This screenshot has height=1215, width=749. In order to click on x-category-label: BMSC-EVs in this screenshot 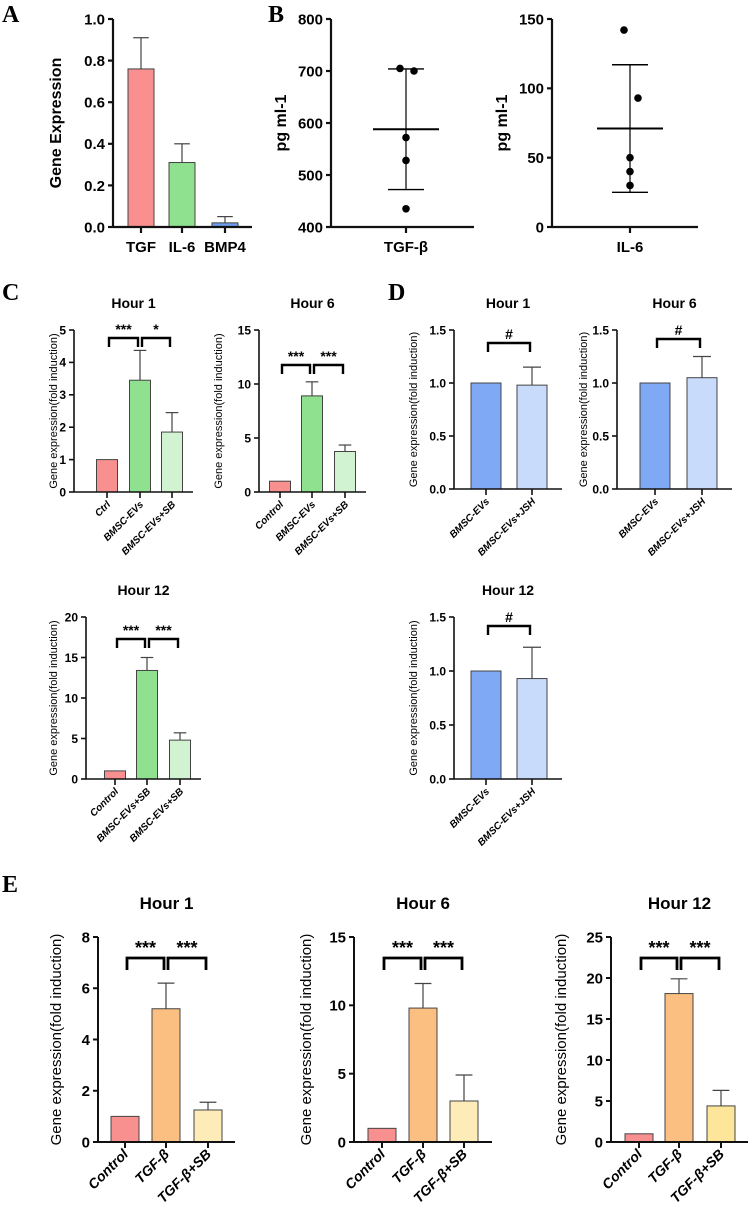, I will do `click(639, 518)`.